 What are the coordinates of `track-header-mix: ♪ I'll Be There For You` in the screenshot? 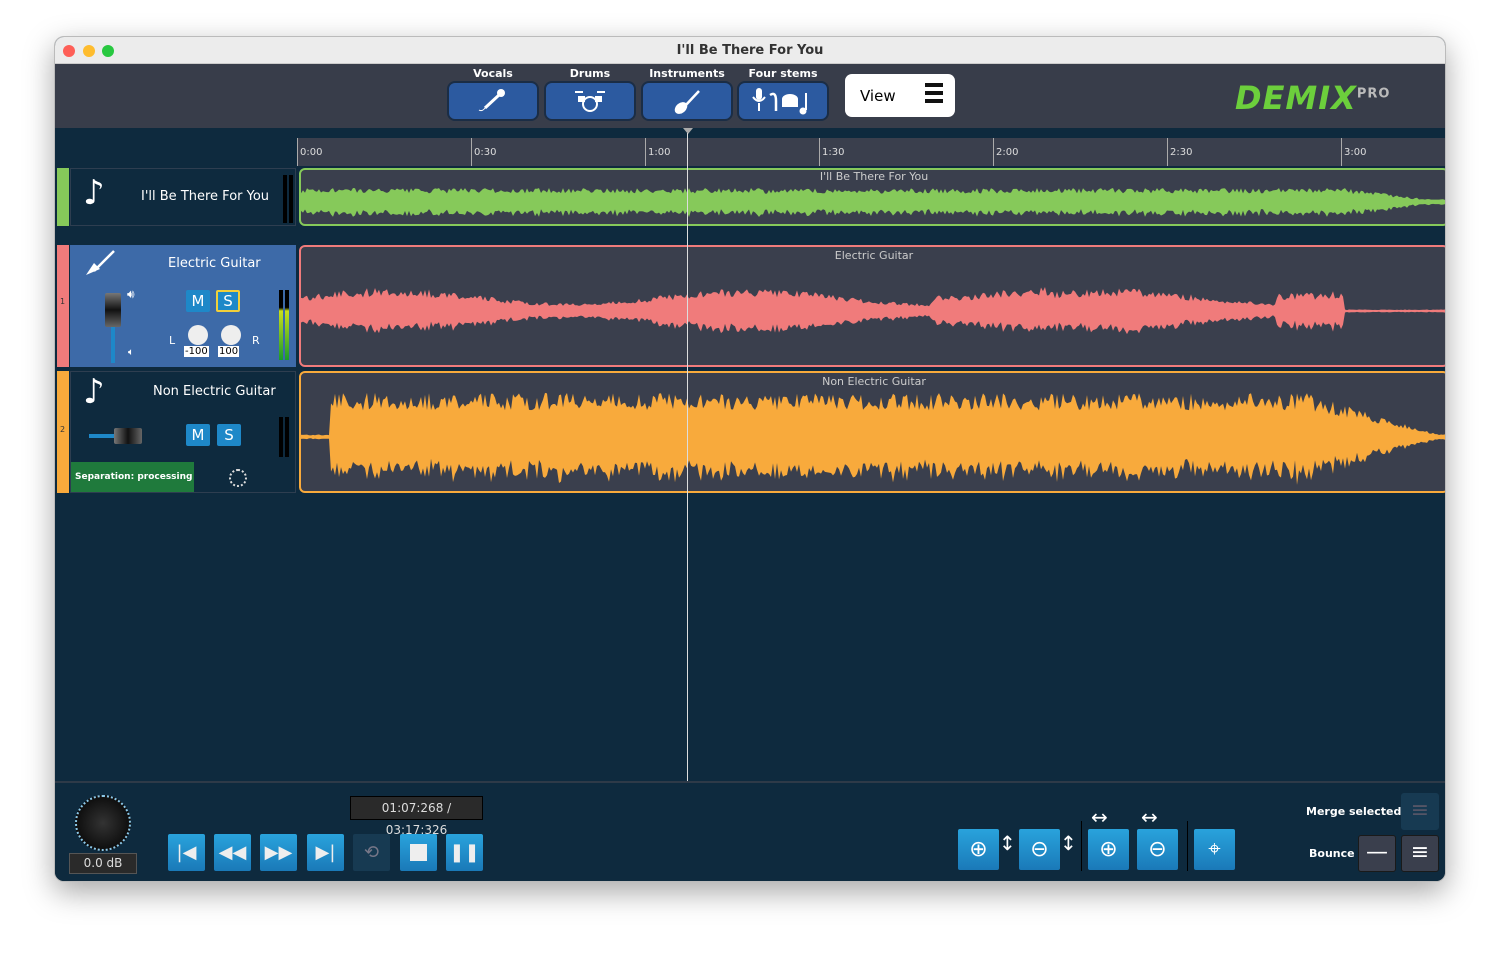 It's located at (183, 197).